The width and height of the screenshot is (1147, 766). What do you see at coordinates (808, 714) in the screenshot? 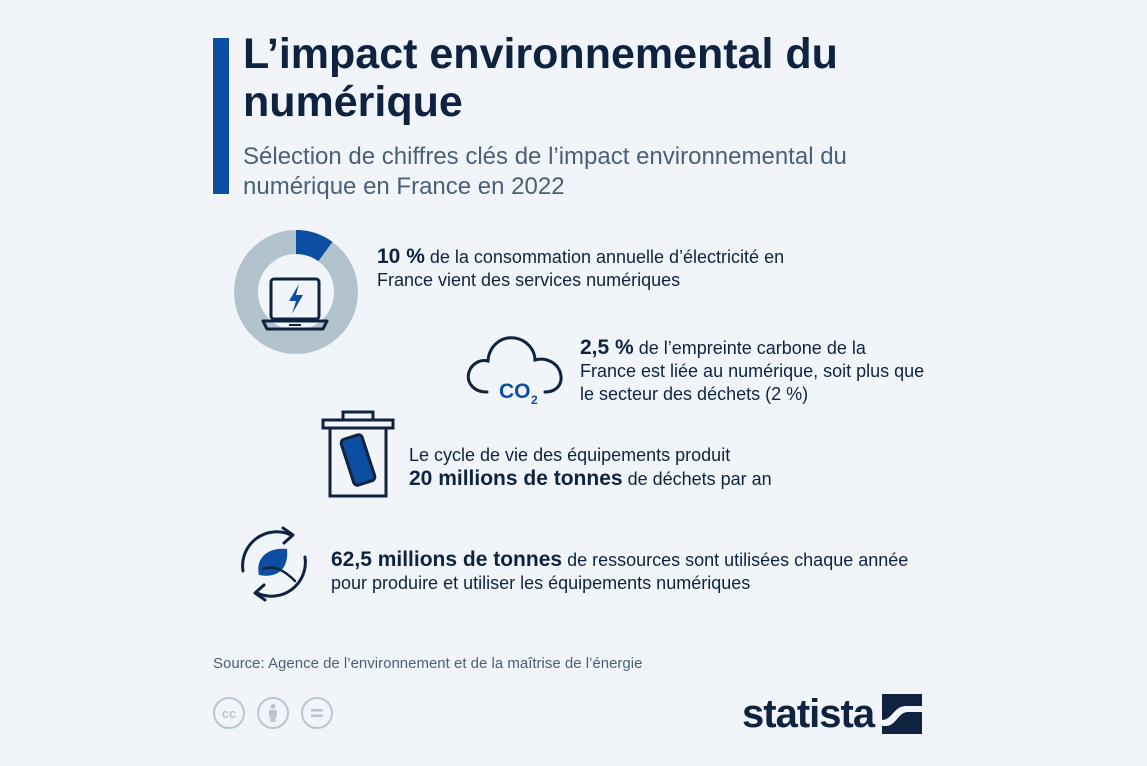
I see `brand-wordmark: statista` at bounding box center [808, 714].